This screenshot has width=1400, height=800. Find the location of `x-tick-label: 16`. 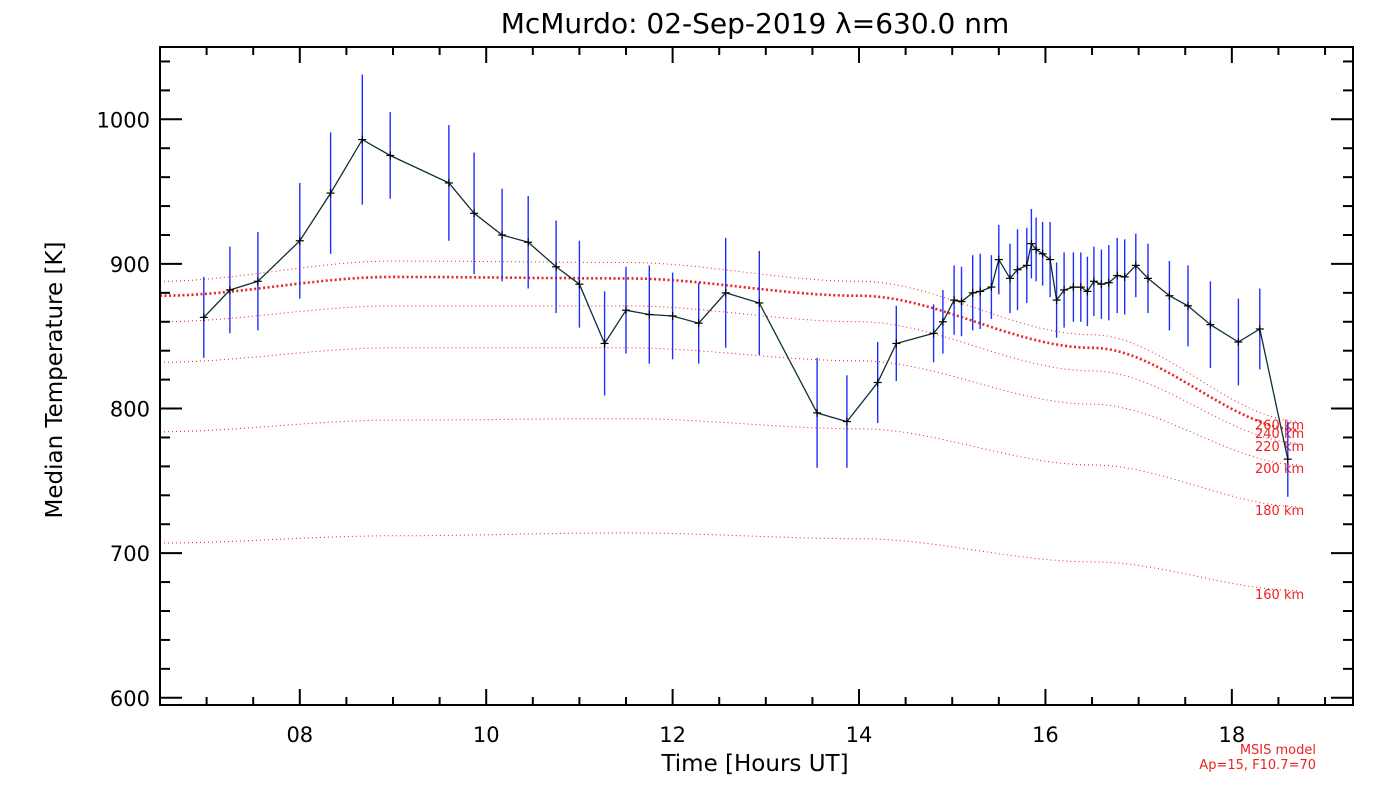

x-tick-label: 16 is located at coordinates (1045, 735).